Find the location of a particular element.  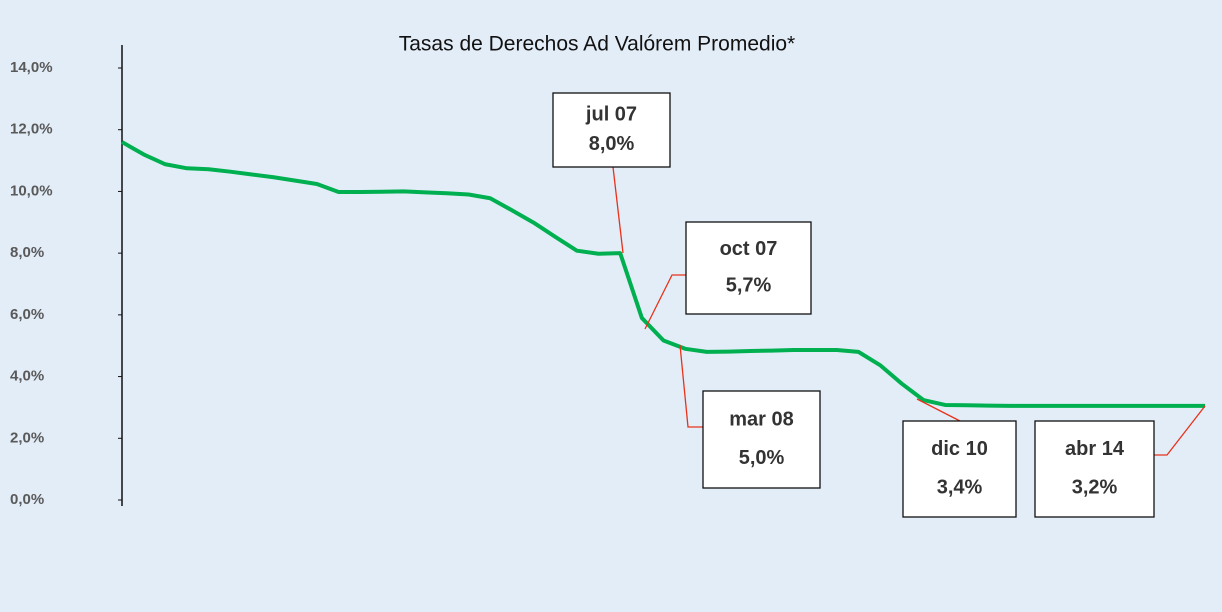

annotation-label: oct 07 is located at coordinates (749, 249).